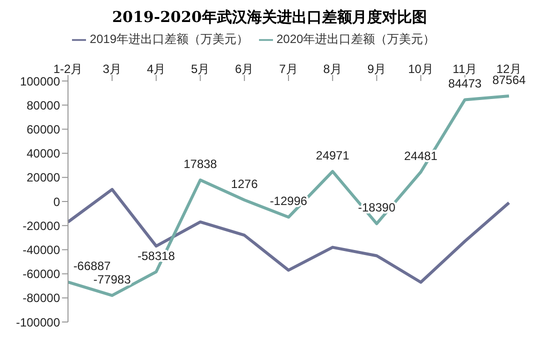 The width and height of the screenshot is (539, 342). I want to click on x-tick-label: 9月, so click(376, 69).